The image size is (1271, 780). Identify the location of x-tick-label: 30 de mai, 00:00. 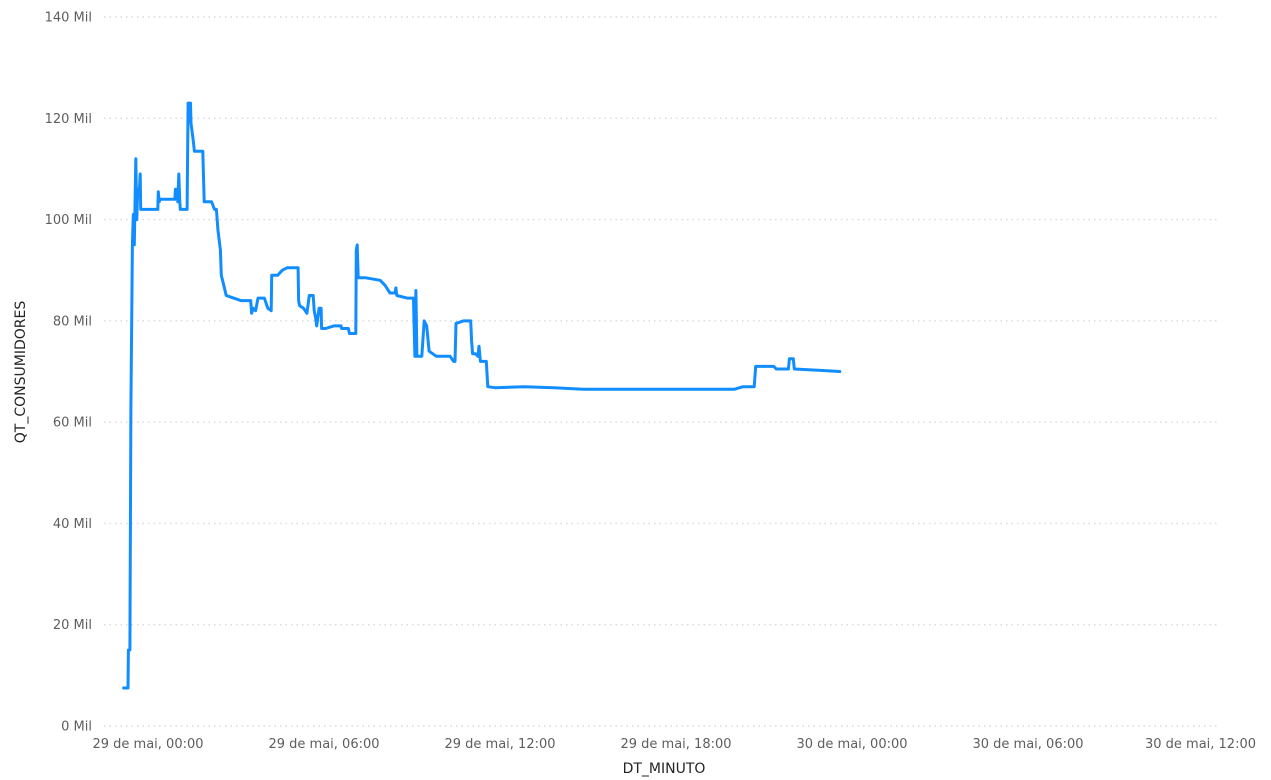
(851, 744).